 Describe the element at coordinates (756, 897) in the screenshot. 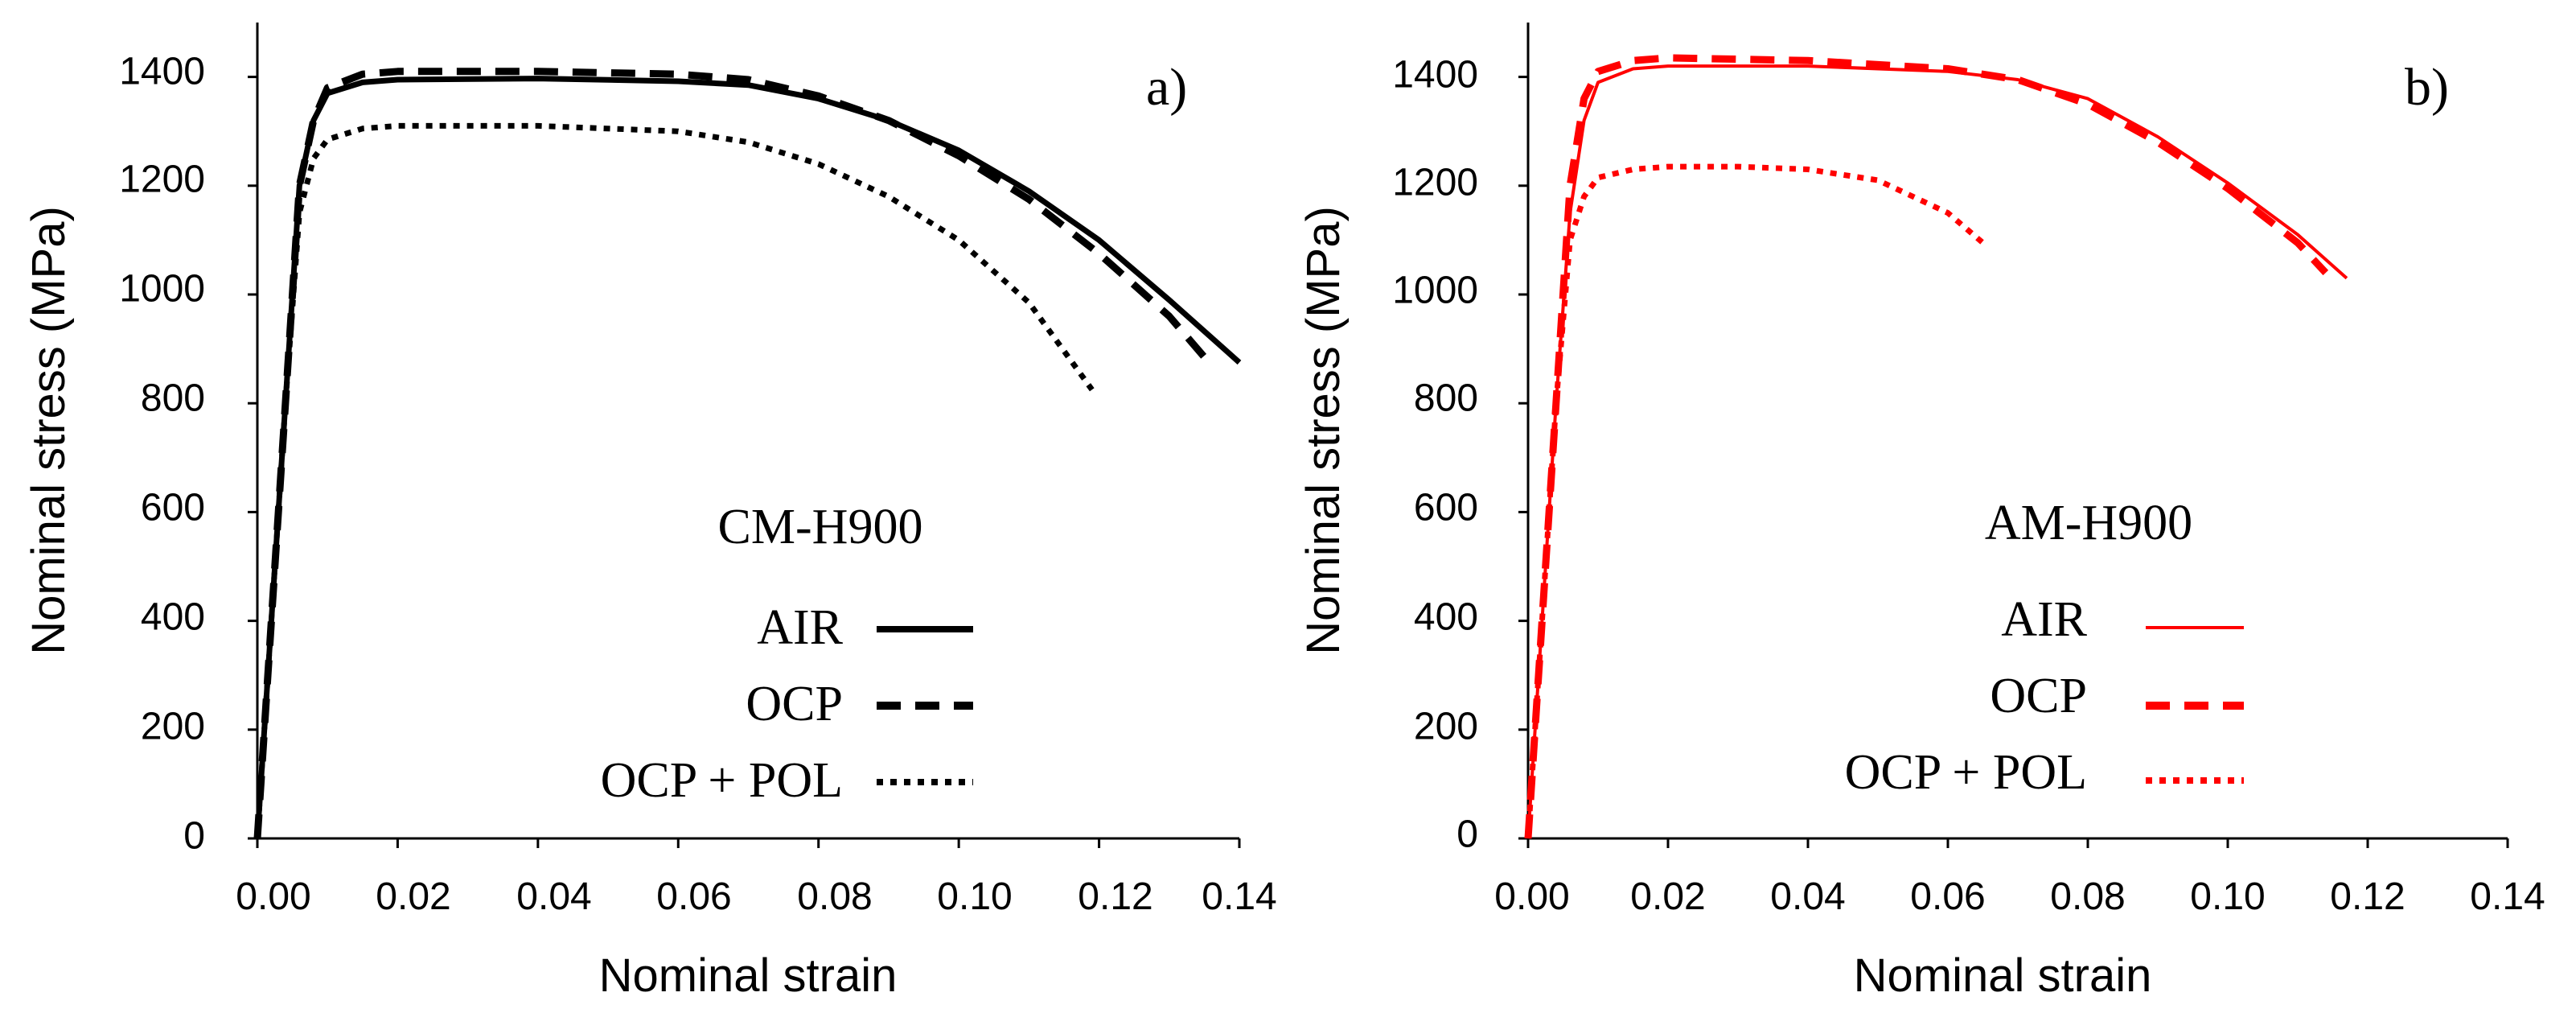

I see `x-tick-labels-a: 0.00 0.02 0.04 0.06 0.08 0.10 0.12 0.14` at that location.